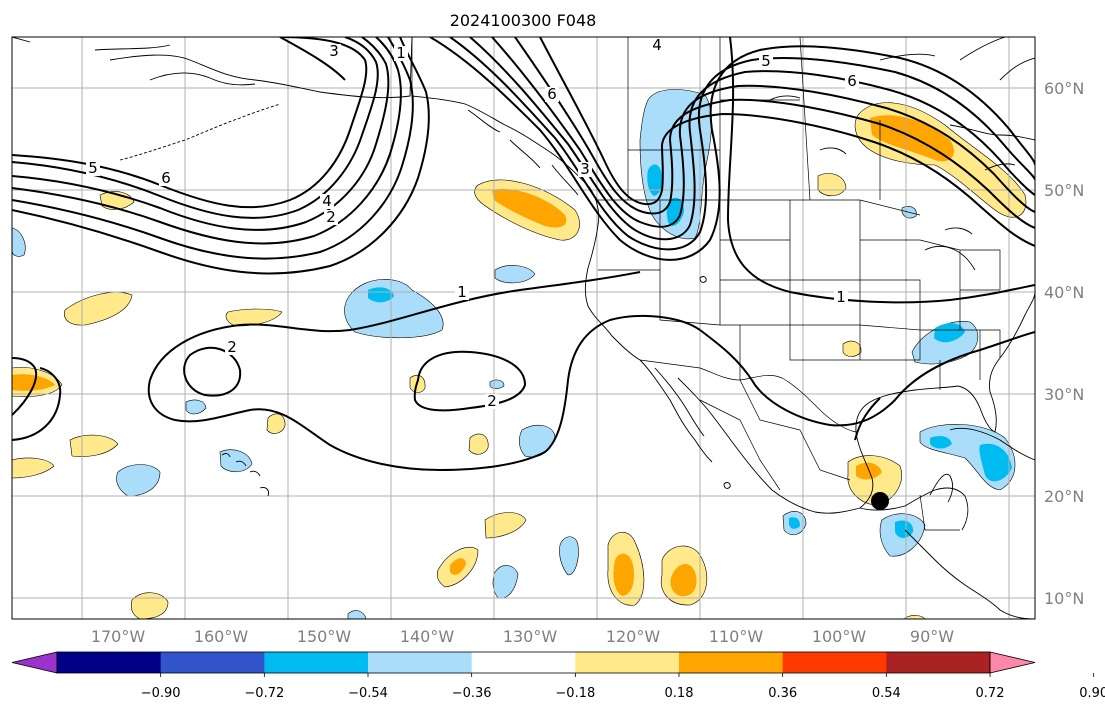 The height and width of the screenshot is (712, 1105). I want to click on colorbar-extend-low, so click(34, 662).